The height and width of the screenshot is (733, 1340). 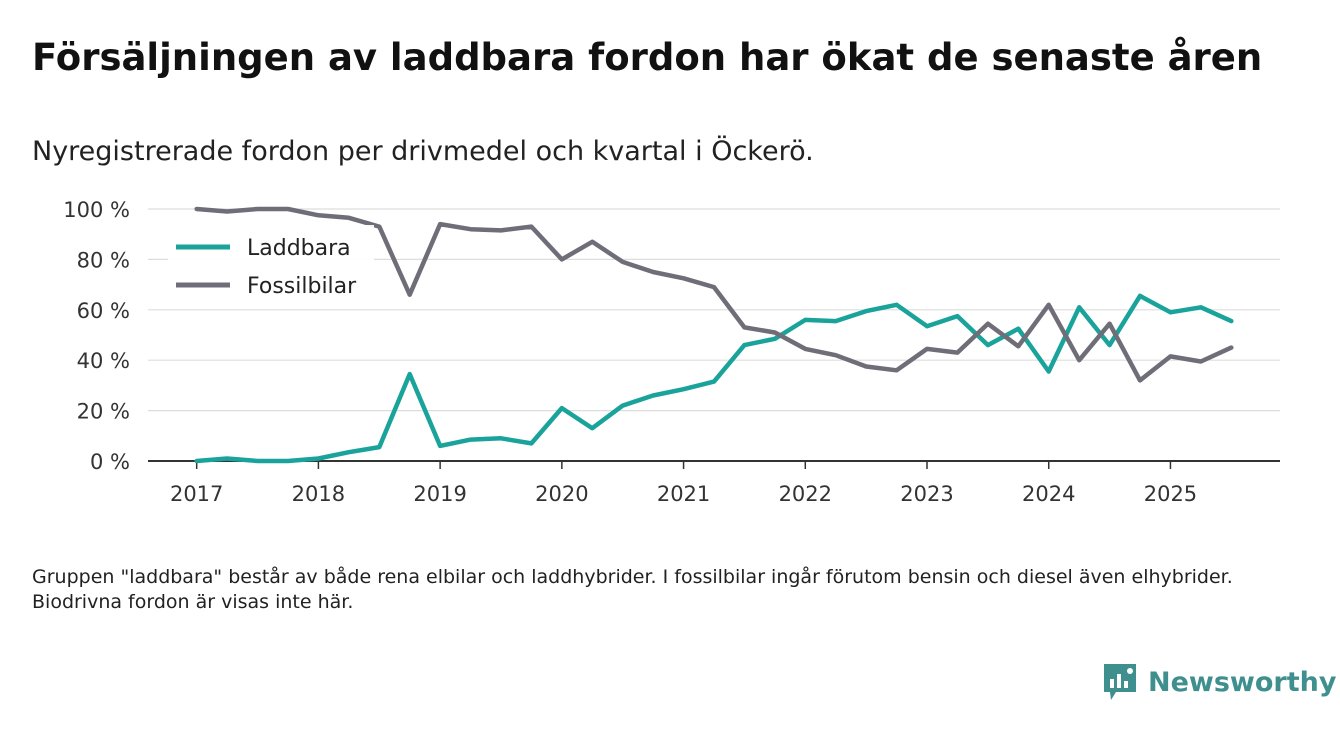 I want to click on legend-label-laddbara: Laddbara, so click(x=299, y=248).